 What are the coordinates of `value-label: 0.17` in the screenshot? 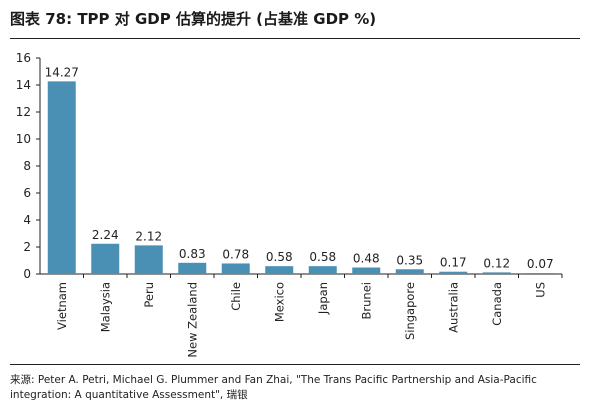 It's located at (453, 263).